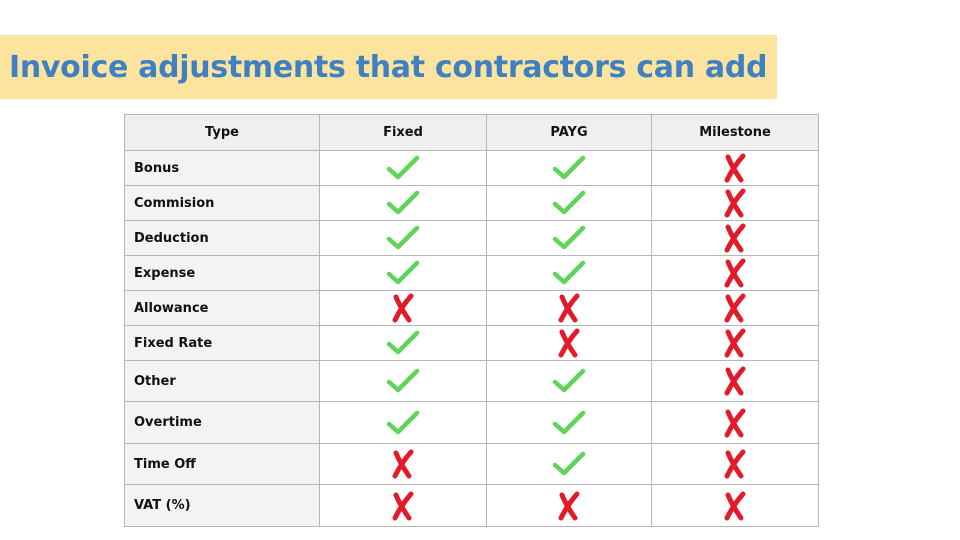  Describe the element at coordinates (222, 168) in the screenshot. I see `row-label: Bonus` at that location.